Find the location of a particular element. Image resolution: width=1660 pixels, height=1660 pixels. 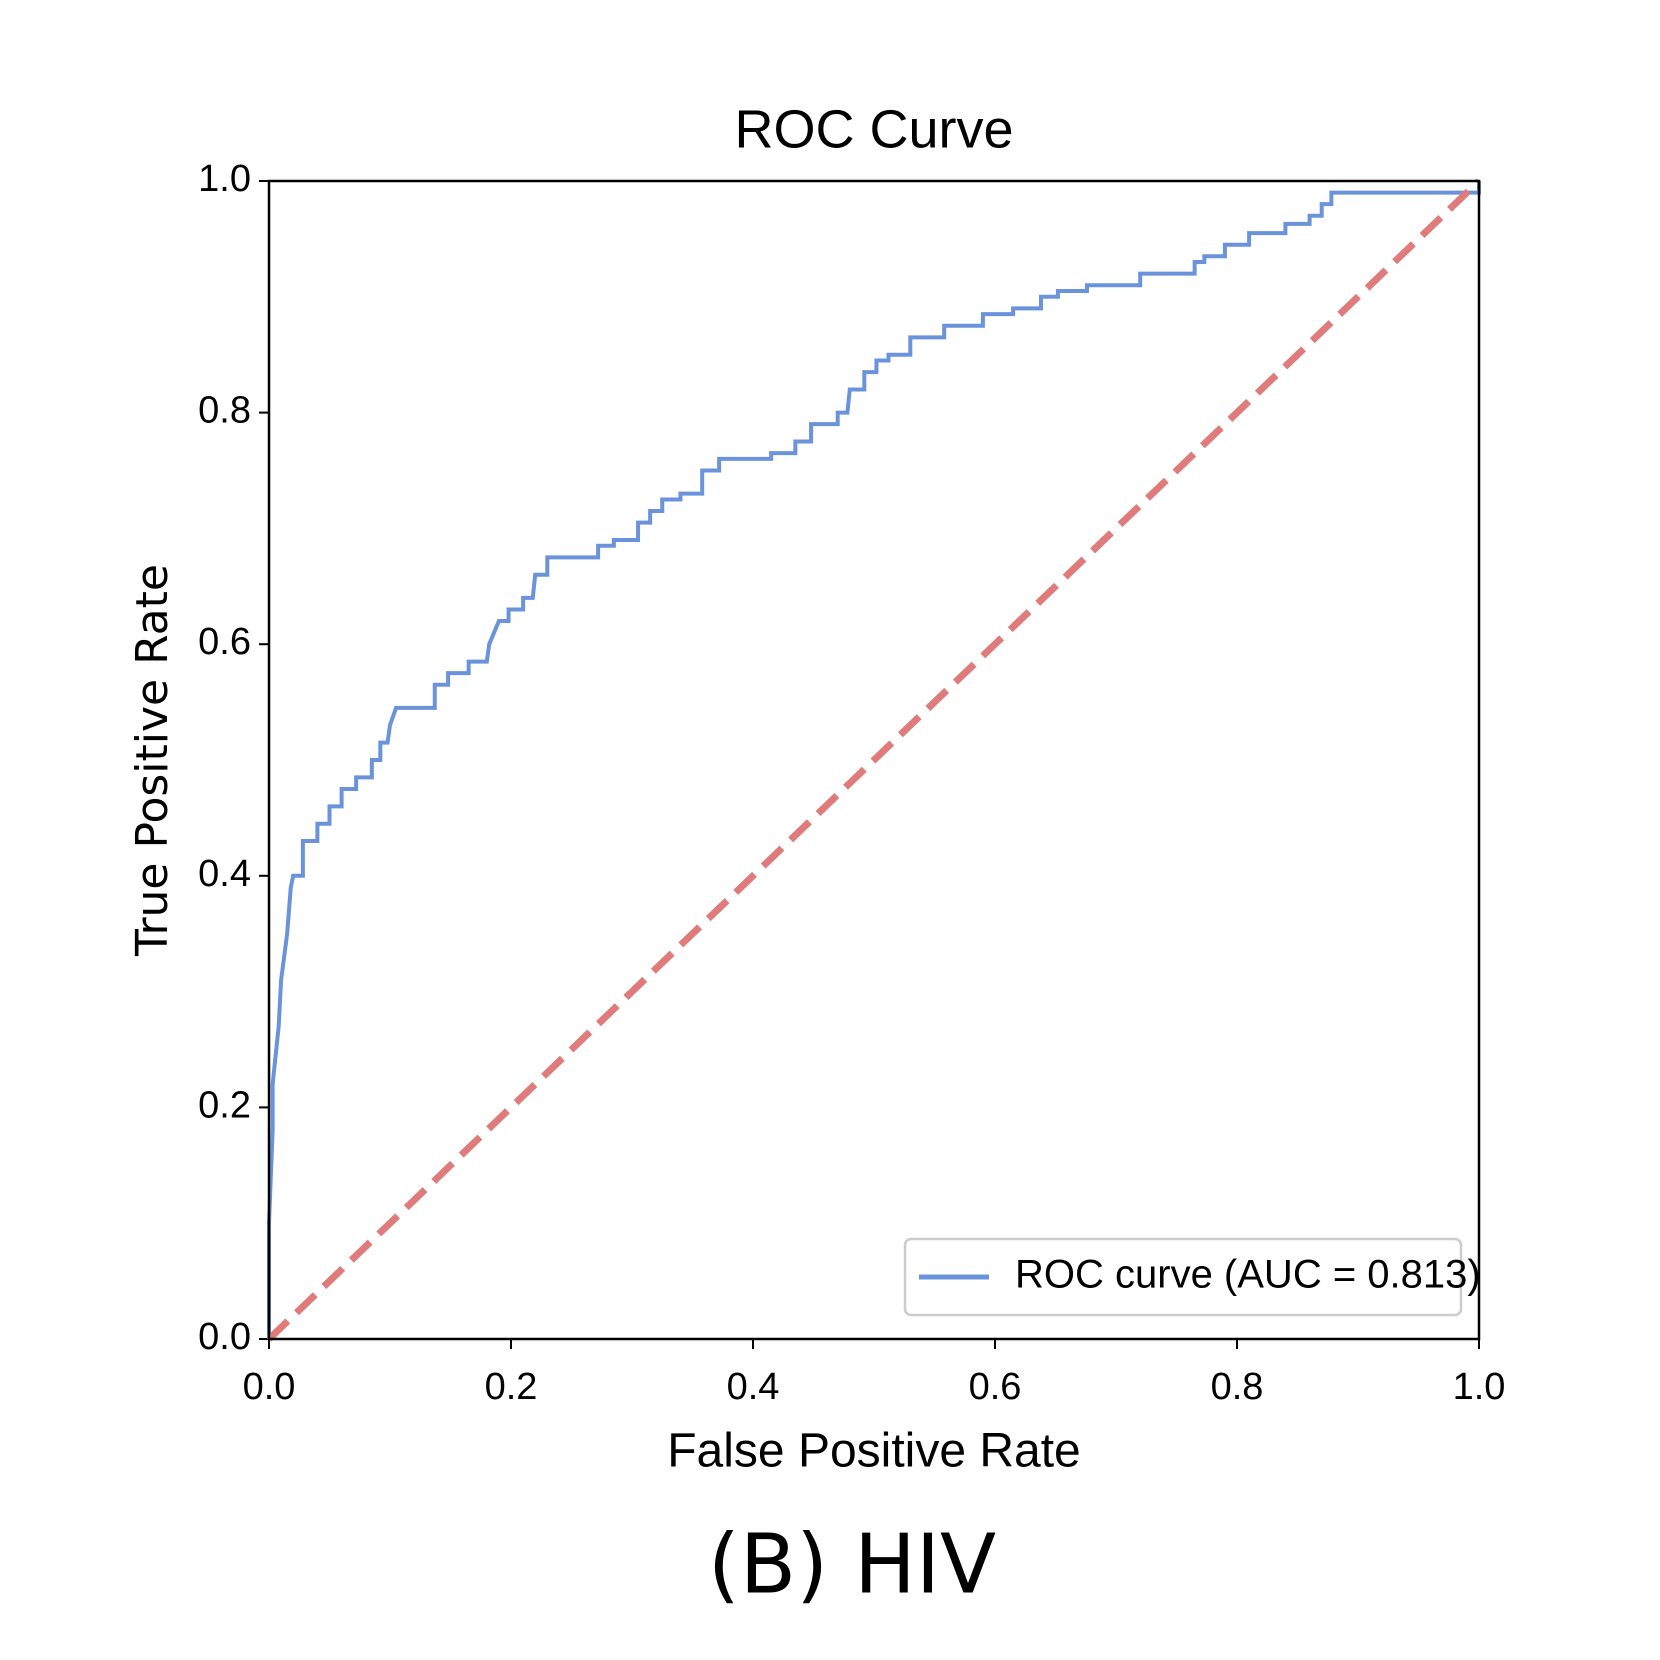

y-axis-label: True Positive Rate is located at coordinates (152, 760).